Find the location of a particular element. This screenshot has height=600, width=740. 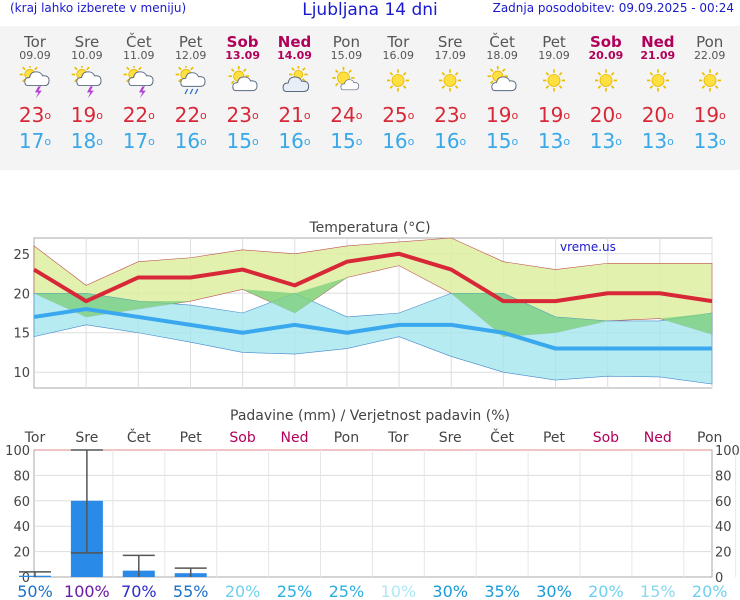

day-date: 20.09 is located at coordinates (606, 55).